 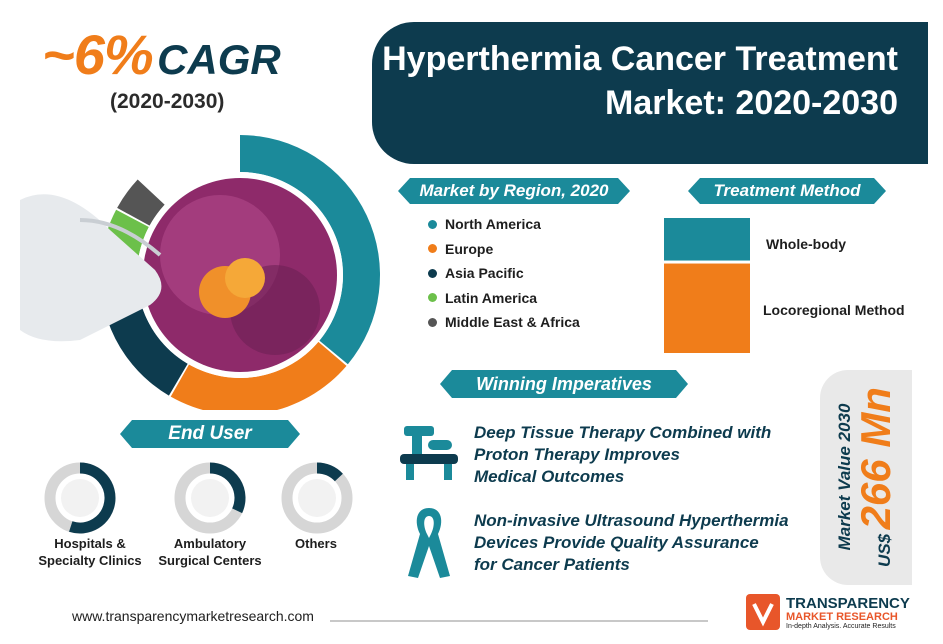 What do you see at coordinates (210, 543) in the screenshot?
I see `end-user-label-line: Ambulatory` at bounding box center [210, 543].